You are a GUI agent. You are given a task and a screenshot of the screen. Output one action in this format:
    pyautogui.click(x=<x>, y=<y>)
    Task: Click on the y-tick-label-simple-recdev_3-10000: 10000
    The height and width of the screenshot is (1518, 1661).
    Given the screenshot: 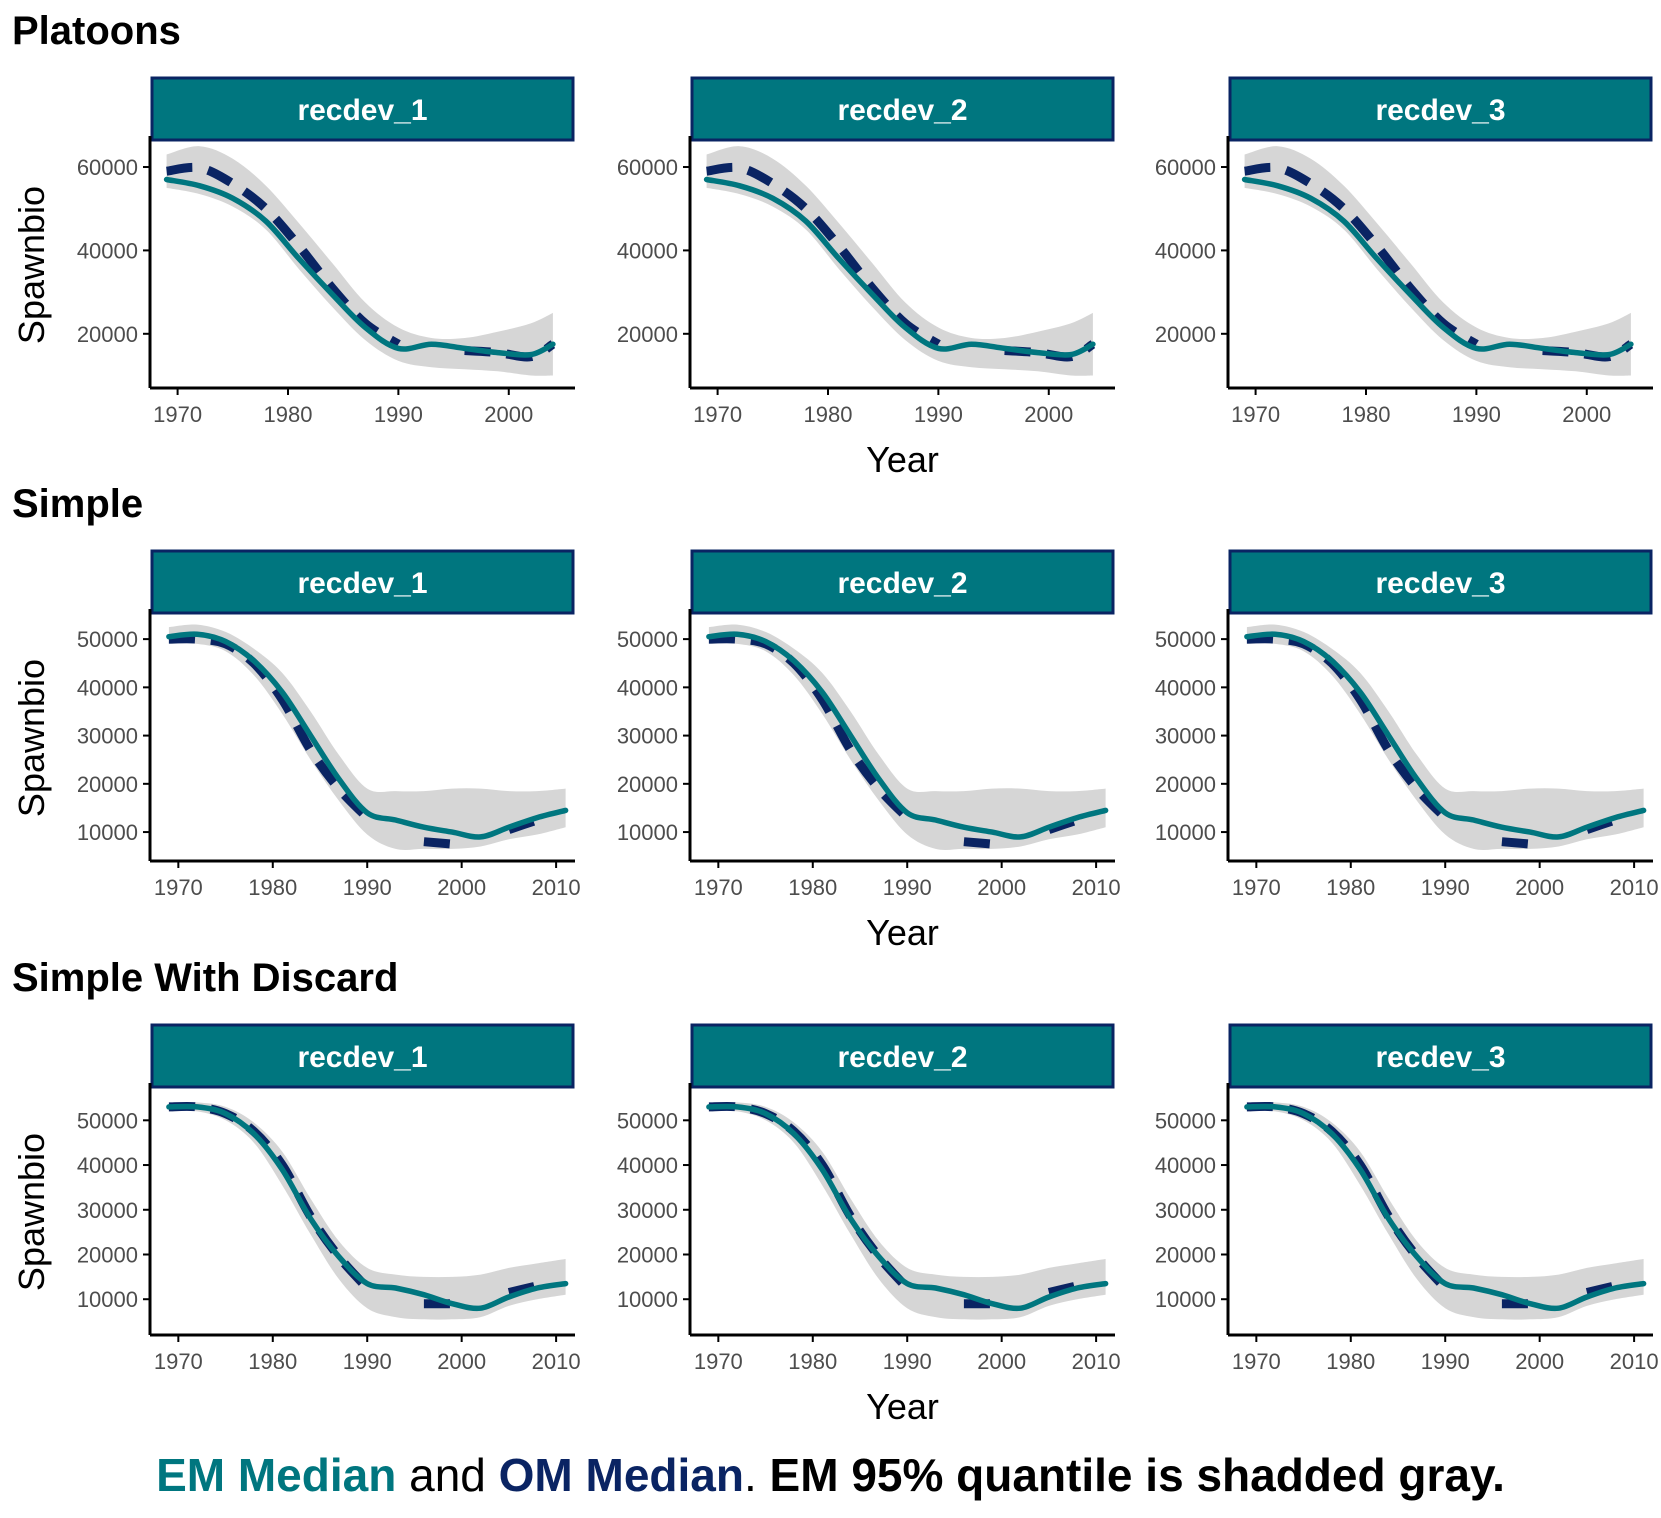 What is the action you would take?
    pyautogui.click(x=1185, y=832)
    